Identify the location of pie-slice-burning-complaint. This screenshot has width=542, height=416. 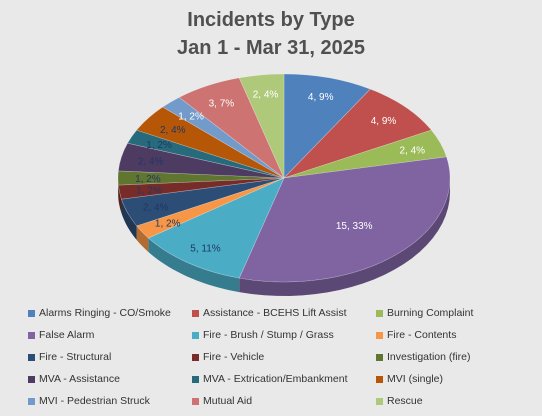
(365, 154).